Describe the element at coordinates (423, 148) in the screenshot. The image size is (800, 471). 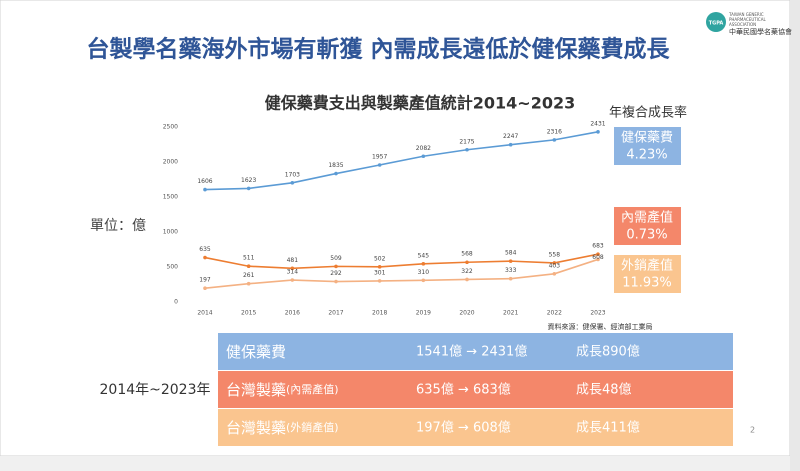
I see `value-label: 2082` at that location.